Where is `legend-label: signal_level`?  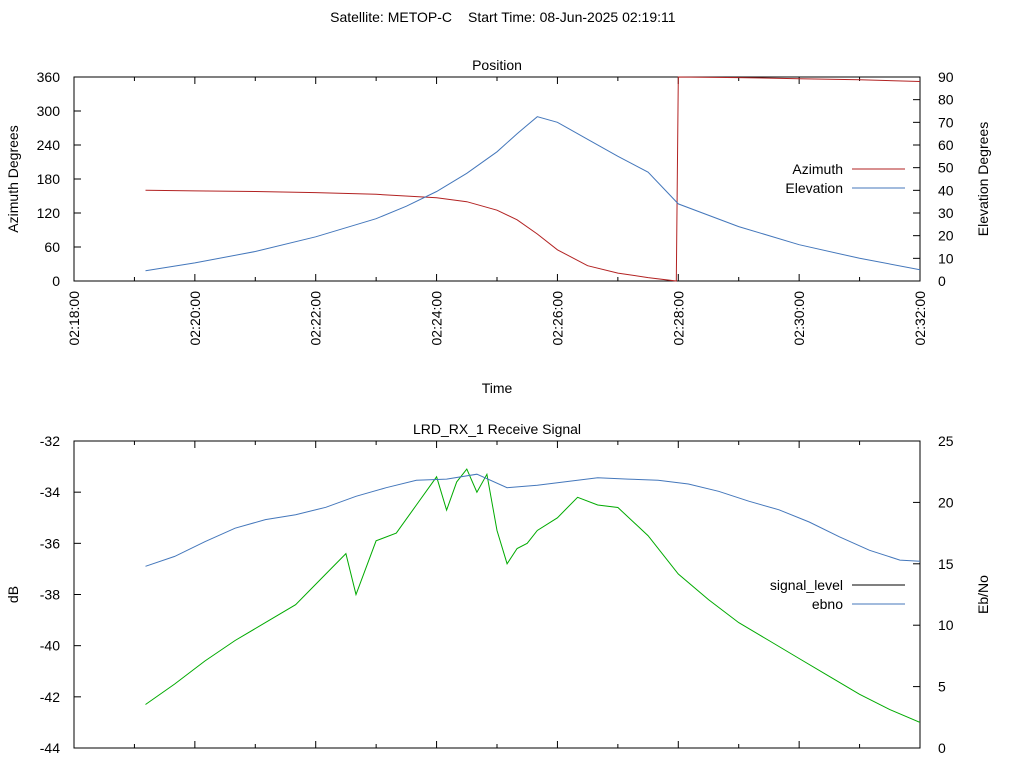
legend-label: signal_level is located at coordinates (806, 585).